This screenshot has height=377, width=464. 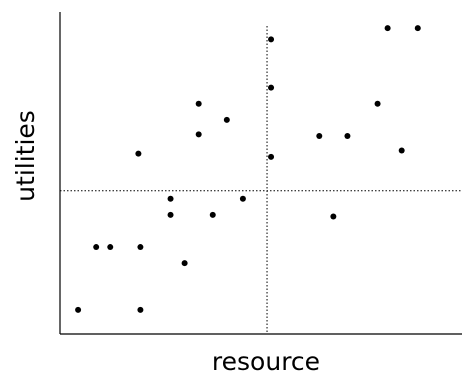 What do you see at coordinates (266, 361) in the screenshot?
I see `x-axis-title: resource` at bounding box center [266, 361].